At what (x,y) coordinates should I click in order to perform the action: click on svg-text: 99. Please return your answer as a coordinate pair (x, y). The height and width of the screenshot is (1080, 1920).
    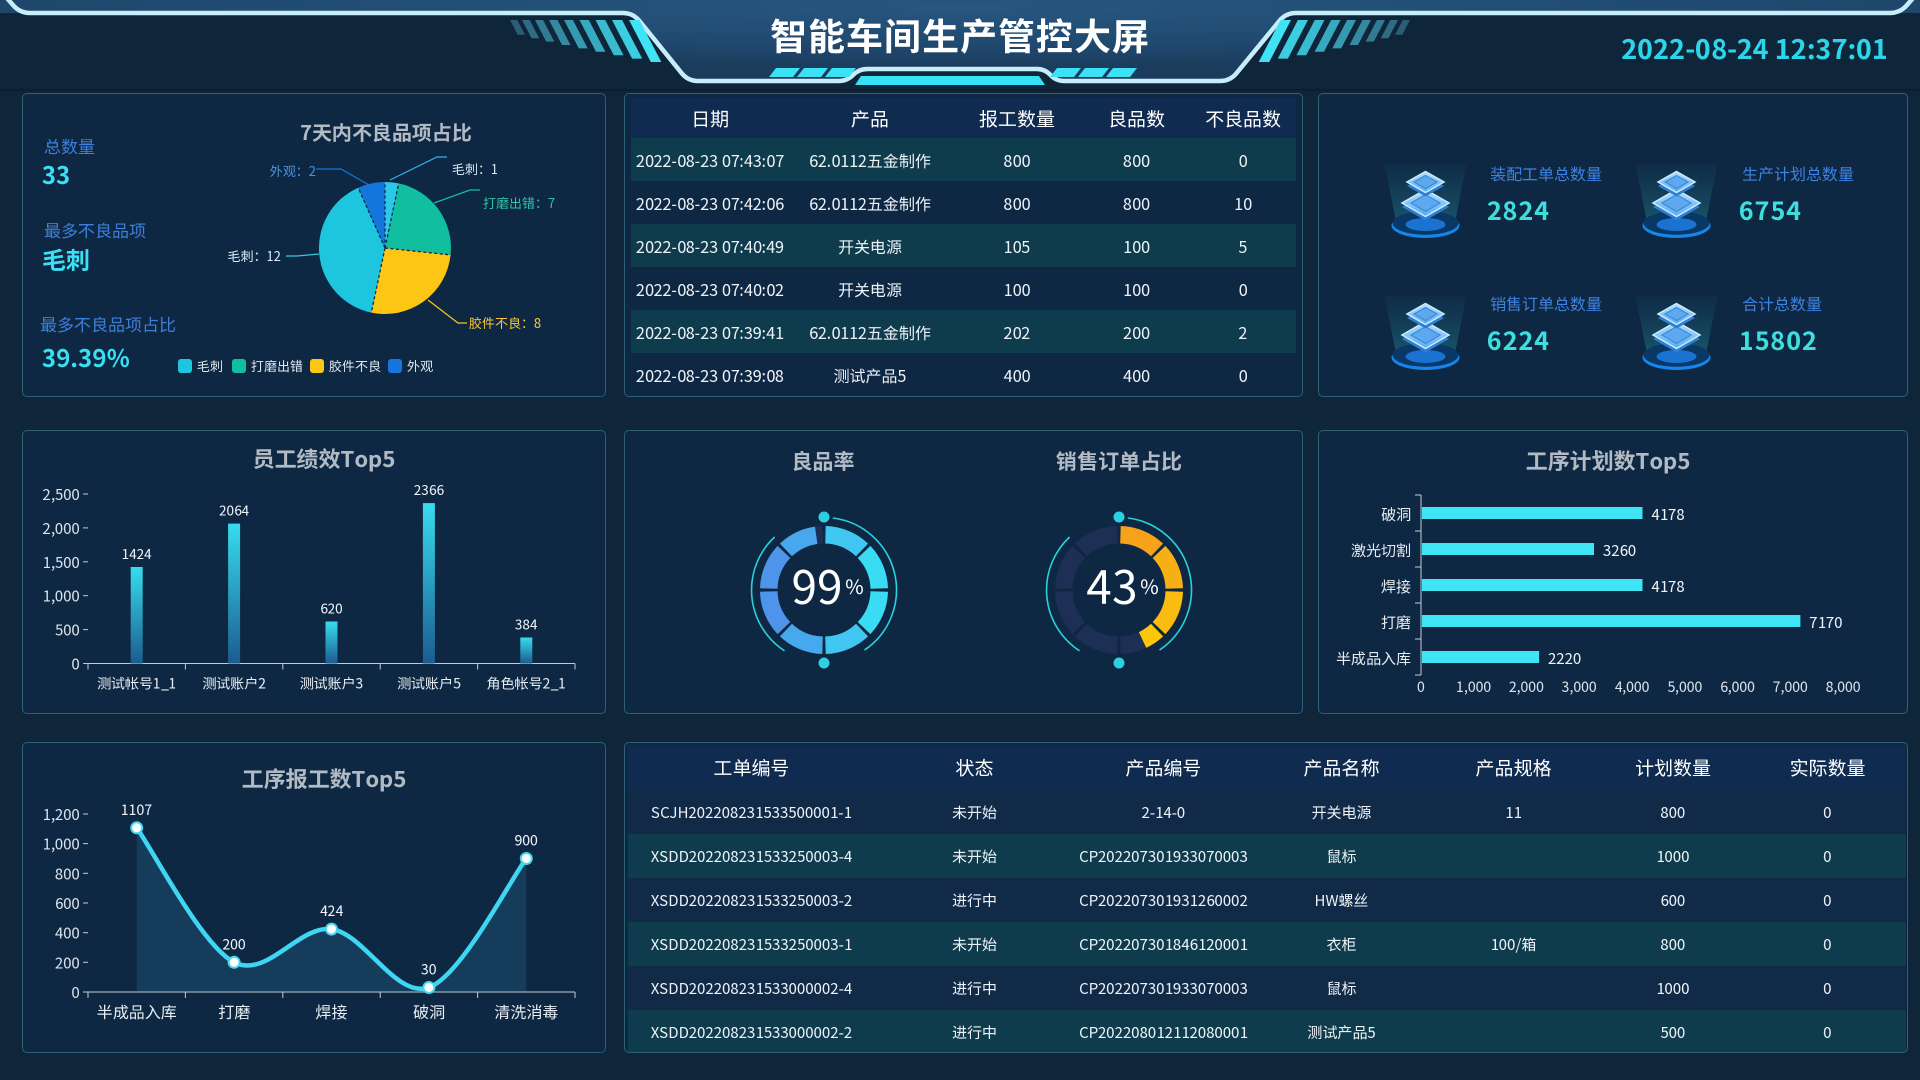
    Looking at the image, I should click on (816, 585).